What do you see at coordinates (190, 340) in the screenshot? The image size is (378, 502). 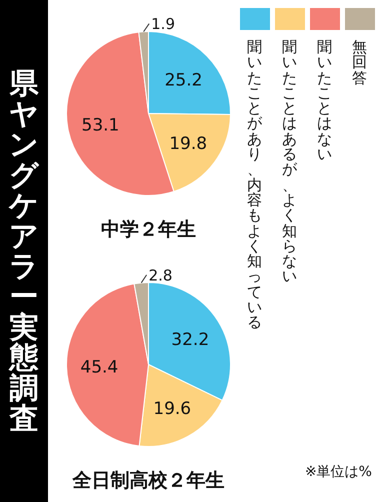 I see `data-label: 32.2` at bounding box center [190, 340].